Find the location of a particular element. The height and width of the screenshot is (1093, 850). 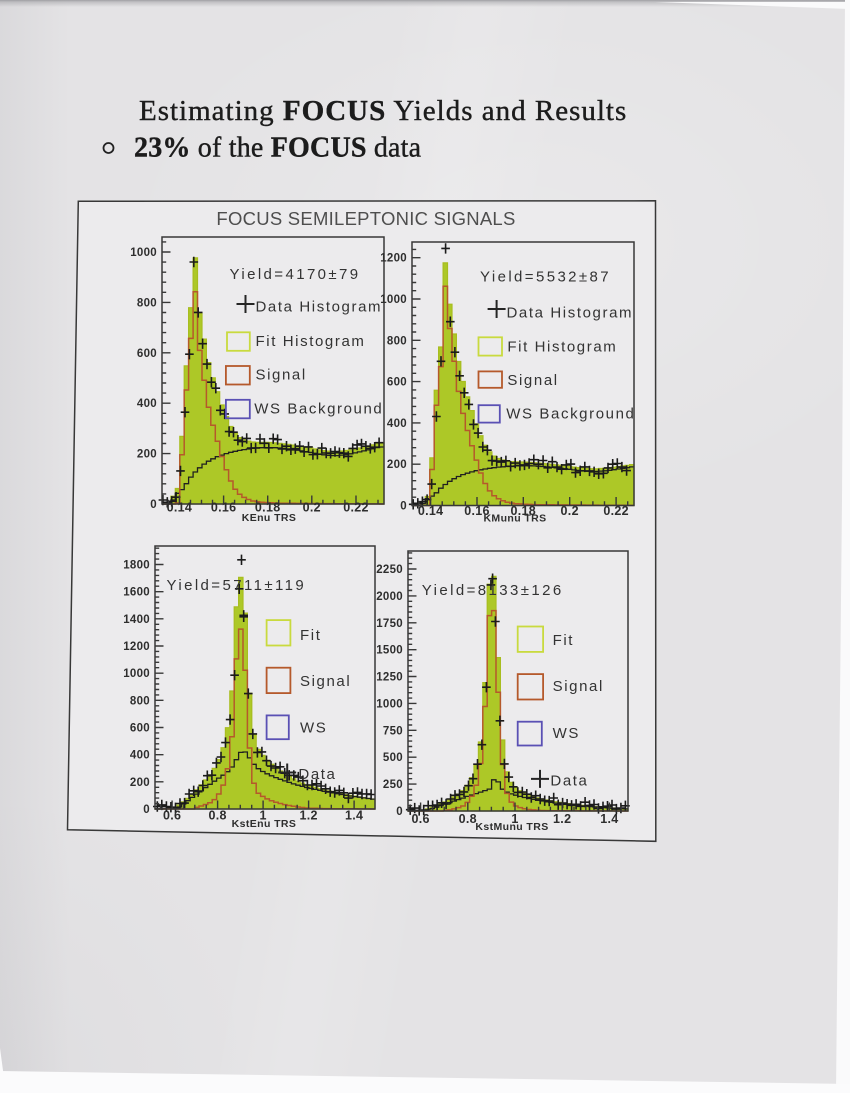

svg-text: KEnu TRS is located at coordinates (269, 518).